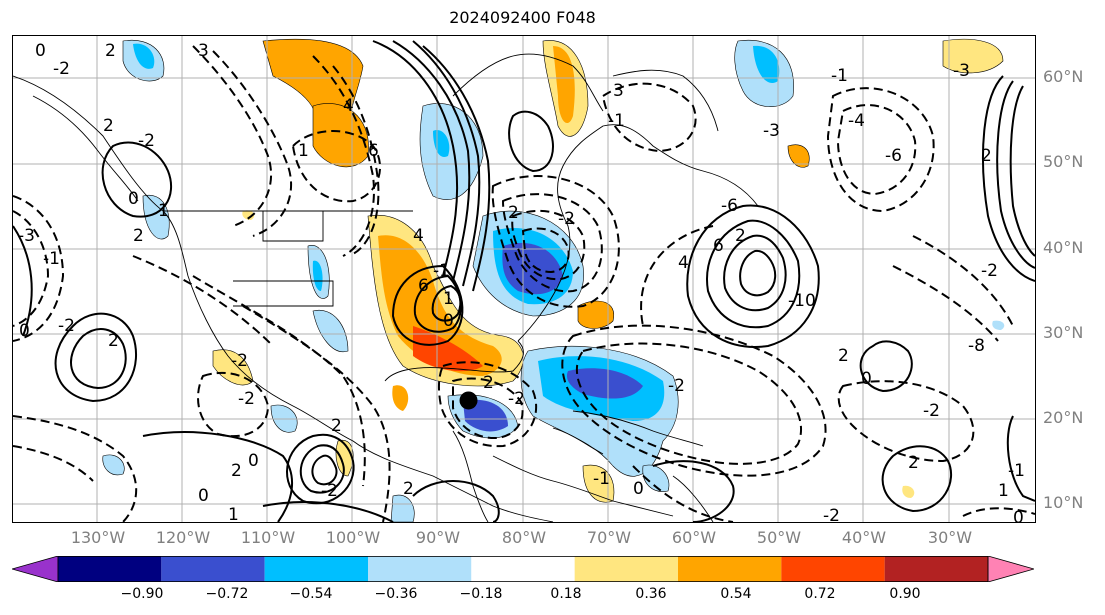 The width and height of the screenshot is (1105, 615). Describe the element at coordinates (1063, 502) in the screenshot. I see `lat-label: 10°N` at that location.